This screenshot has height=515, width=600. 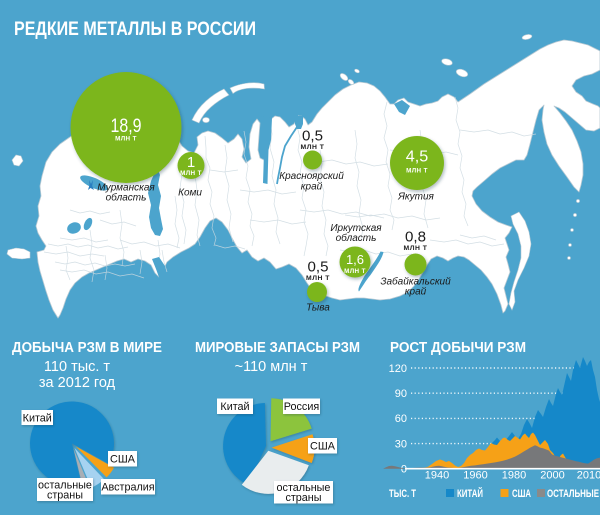 What do you see at coordinates (277, 348) in the screenshot?
I see `svg-text: МИРОВЫЕ ЗАПАСЫ РЗМ` at bounding box center [277, 348].